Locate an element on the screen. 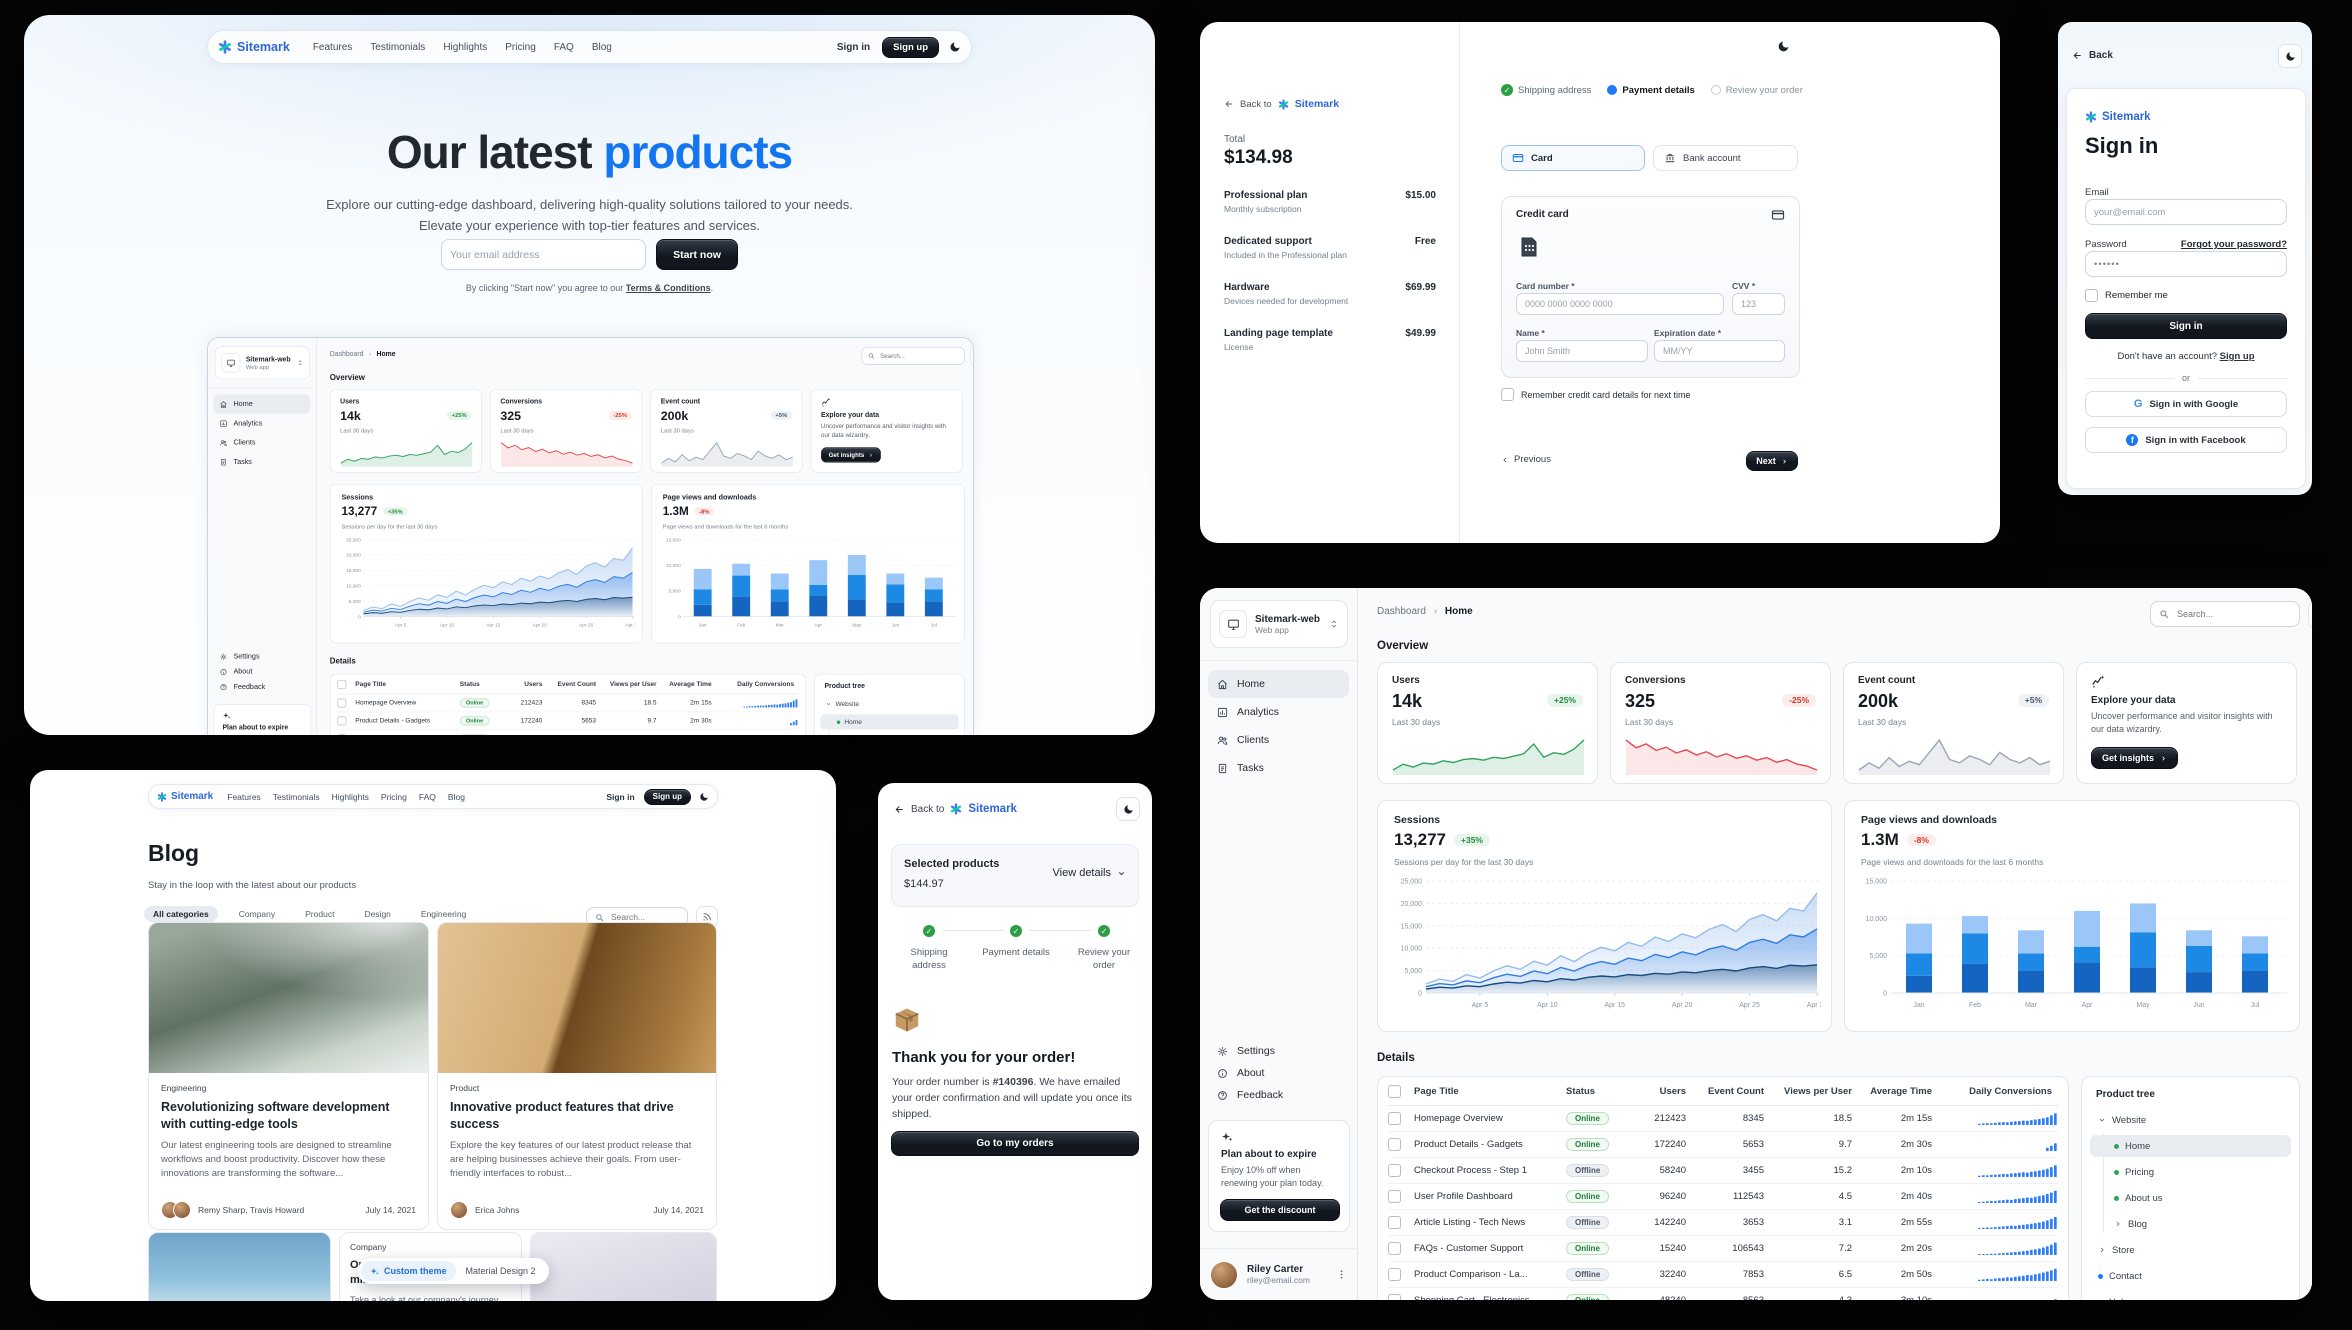 Image resolution: width=2352 pixels, height=1330 pixels. forgot-password-link: Forgot your password? is located at coordinates (2233, 244).